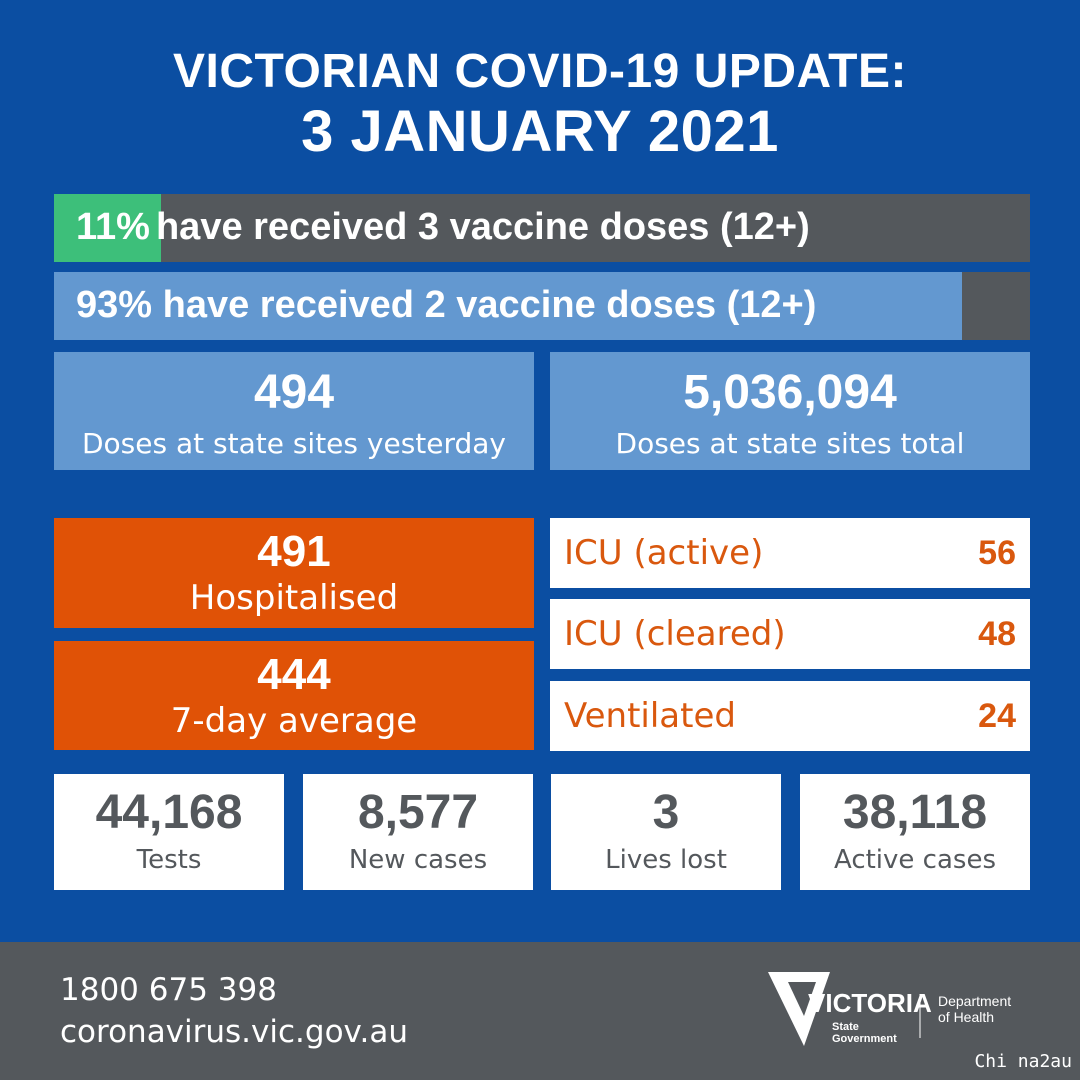  What do you see at coordinates (482, 227) in the screenshot?
I see `three-dose-text: have received 3 vaccine doses (12+)` at bounding box center [482, 227].